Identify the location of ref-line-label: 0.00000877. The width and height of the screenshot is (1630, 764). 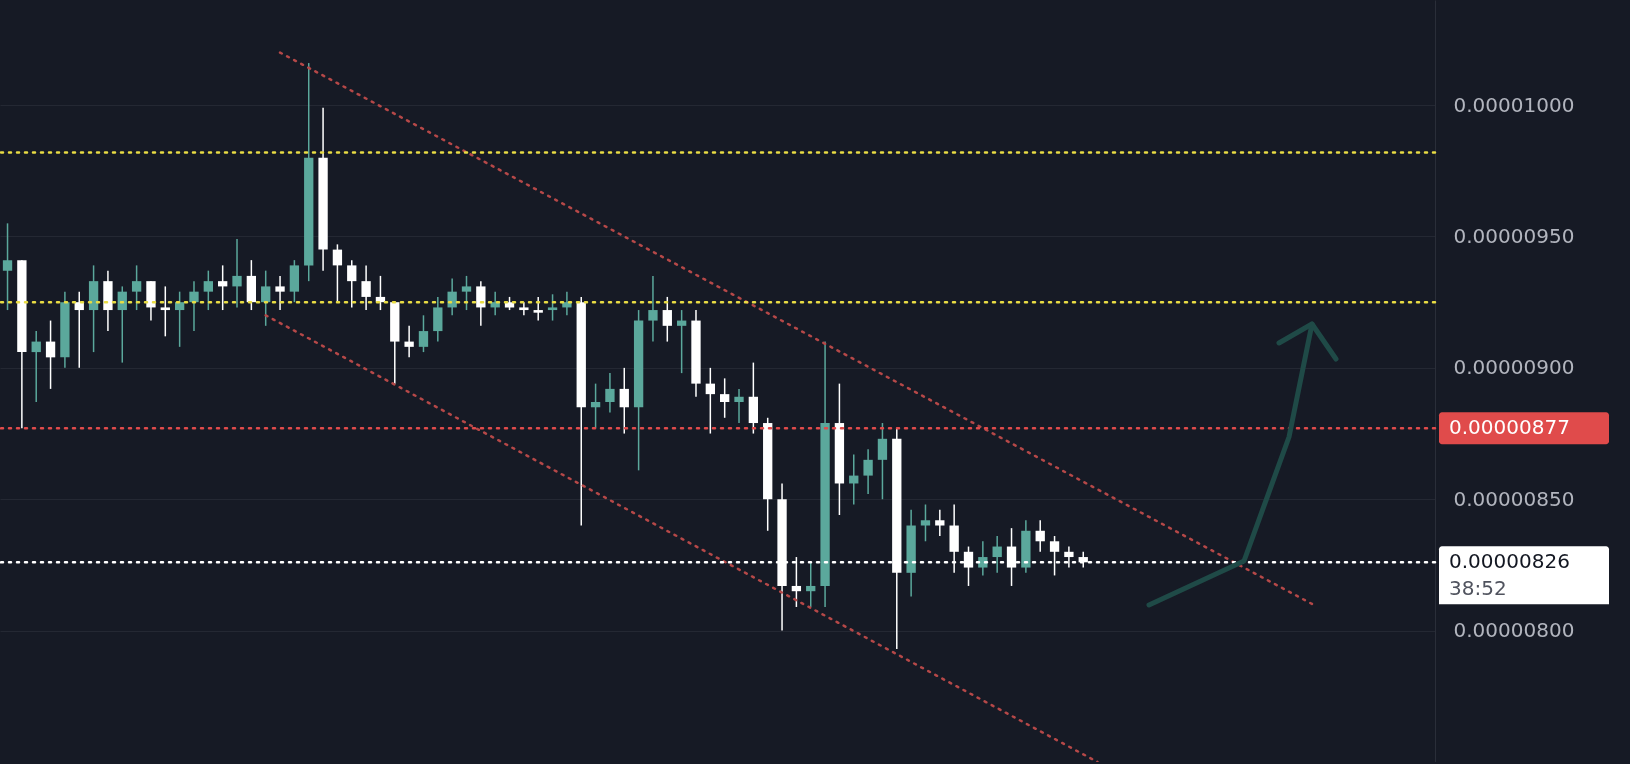
(1509, 427).